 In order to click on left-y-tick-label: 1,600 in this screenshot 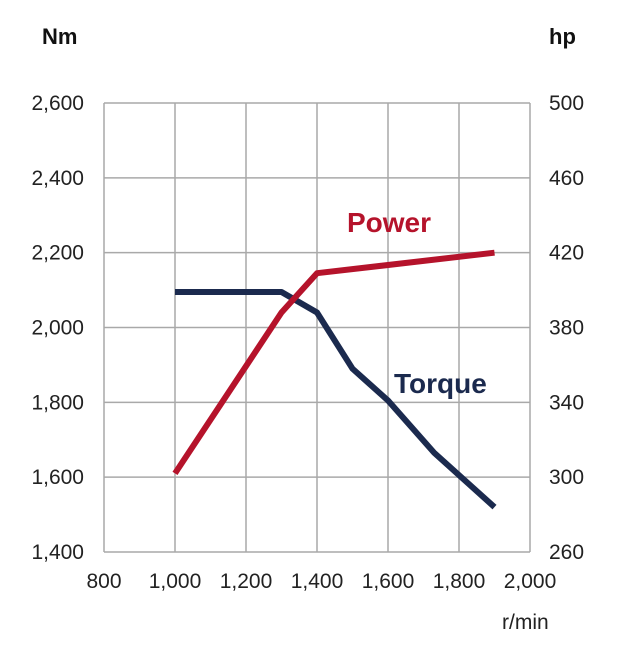, I will do `click(57, 477)`.